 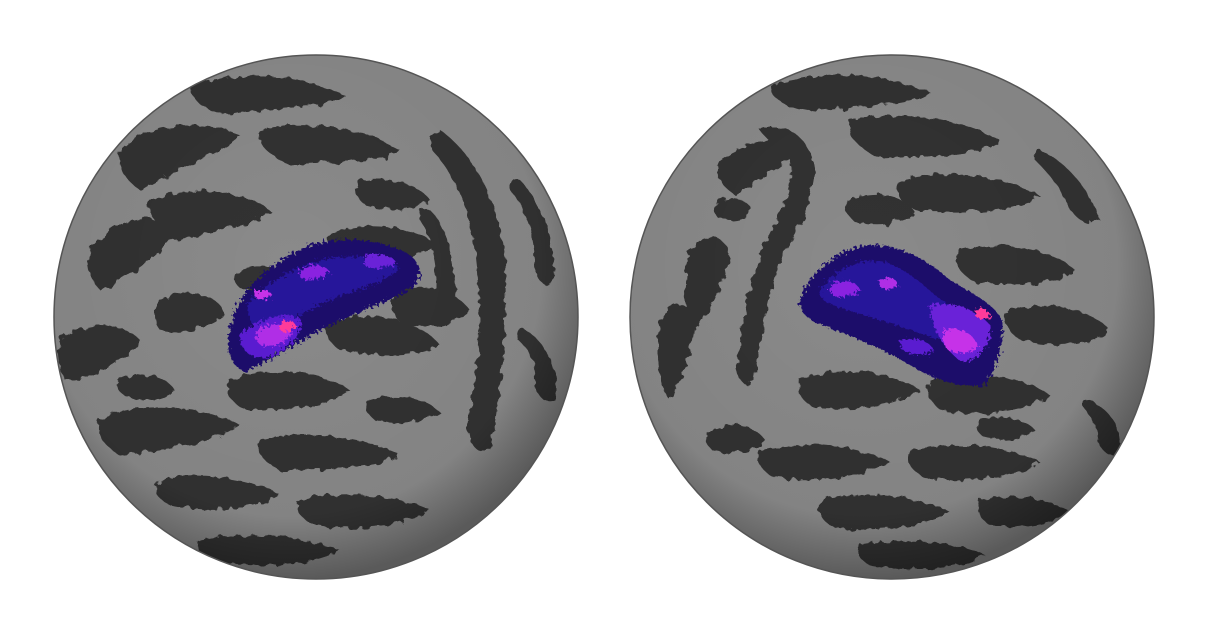 What do you see at coordinates (901, 315) in the screenshot?
I see `right-activation-region` at bounding box center [901, 315].